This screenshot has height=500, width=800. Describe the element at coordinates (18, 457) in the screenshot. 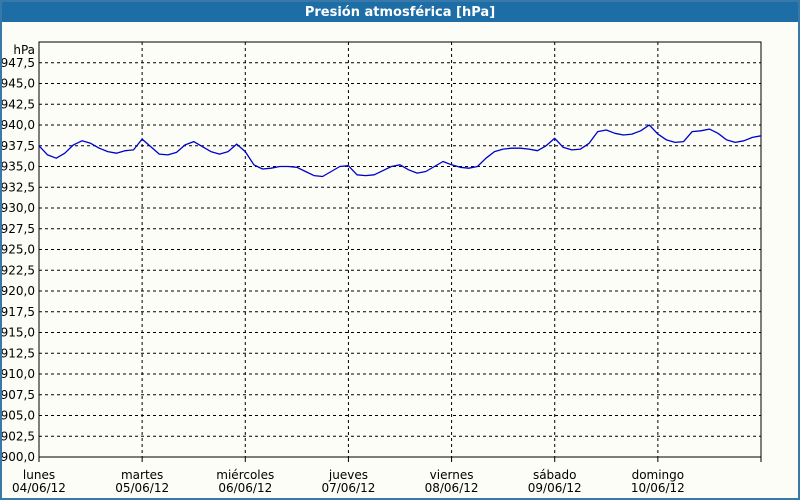

I see `y-tick-label: 900,0` at that location.